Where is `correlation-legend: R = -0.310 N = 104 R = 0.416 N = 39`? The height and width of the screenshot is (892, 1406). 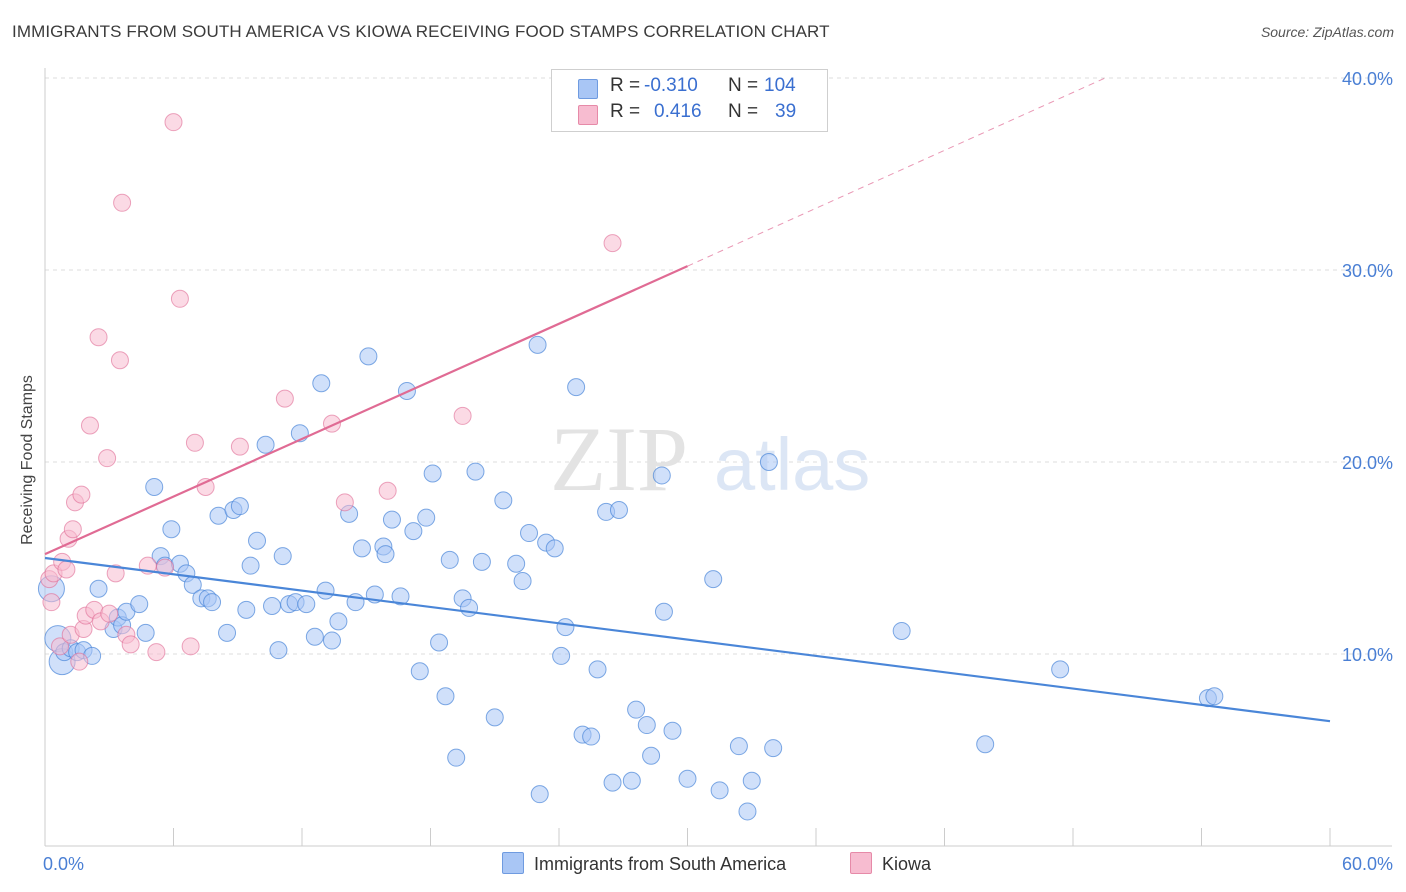
correlation-legend: R = -0.310 N = 104 R = 0.416 N = 39 is located at coordinates (689, 100).